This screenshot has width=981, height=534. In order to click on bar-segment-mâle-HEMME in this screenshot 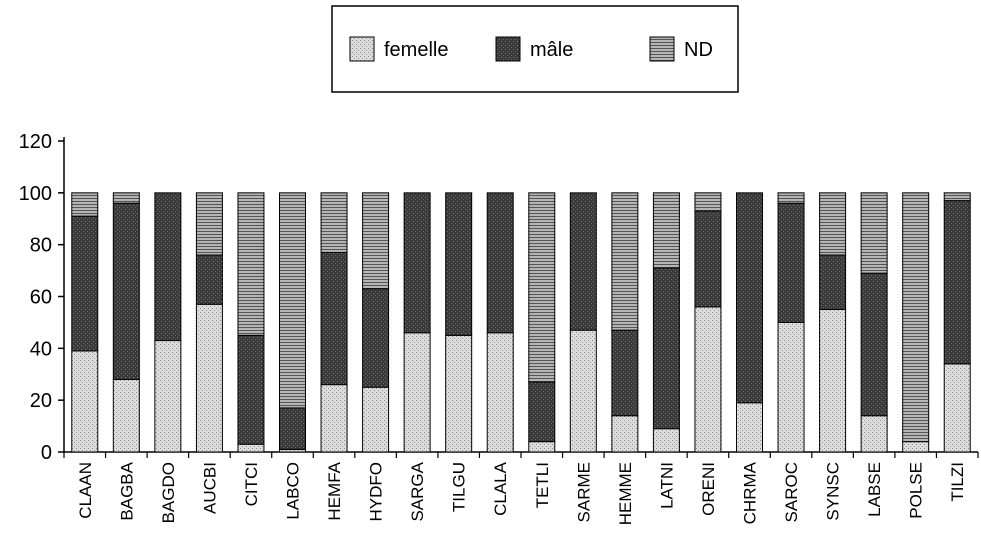, I will do `click(625, 373)`.